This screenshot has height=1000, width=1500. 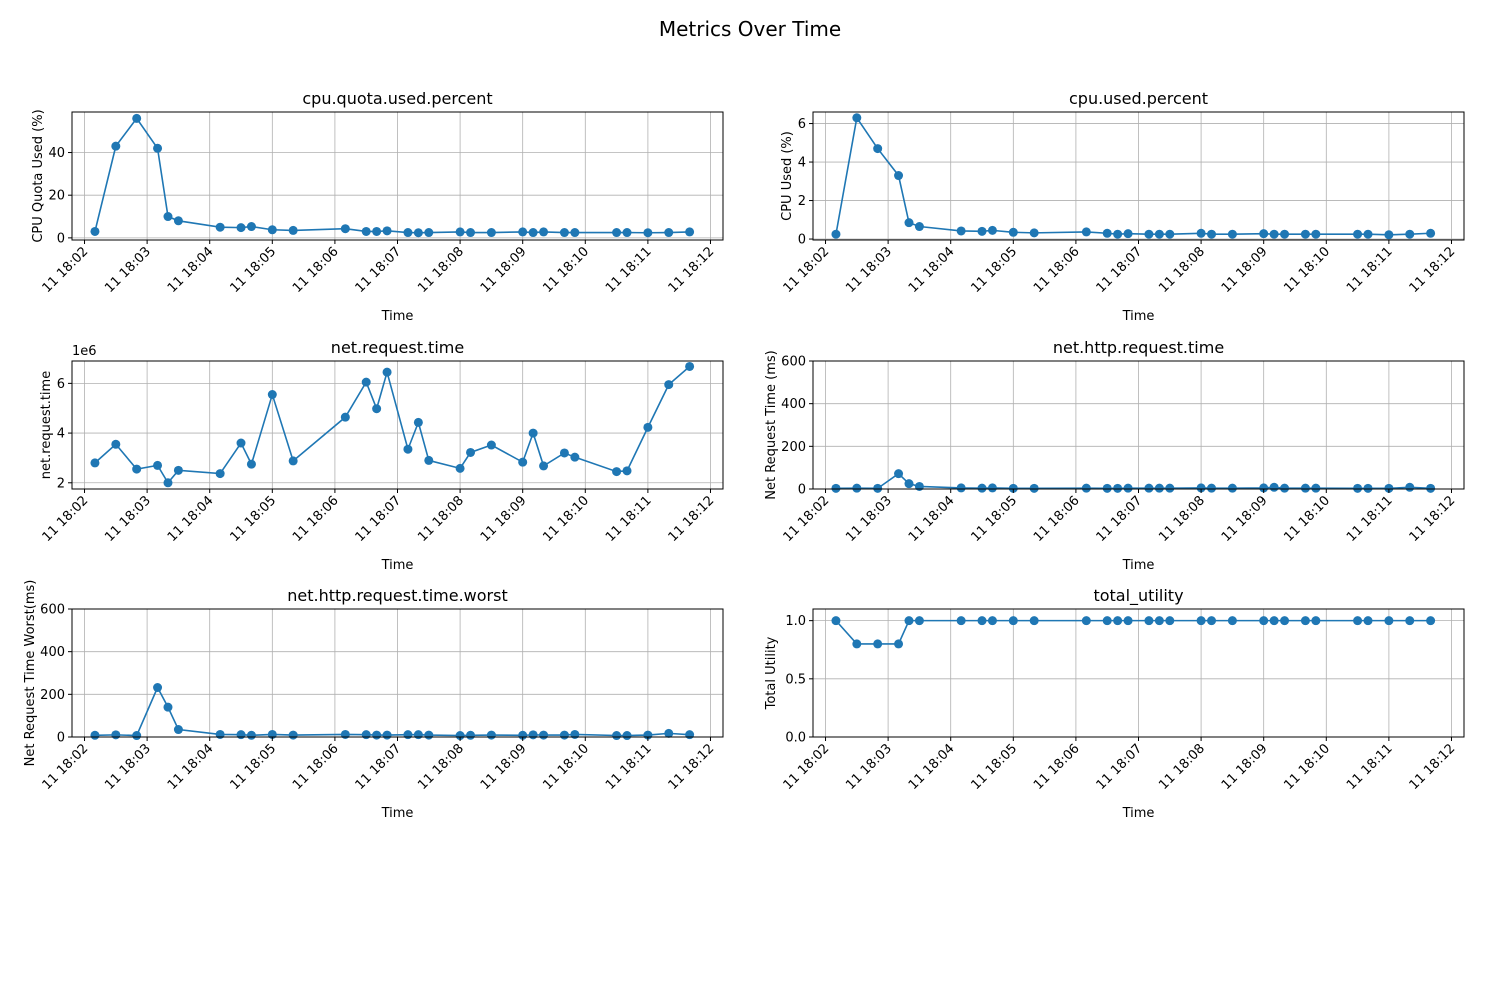 I want to click on y-offset-label: 1e6, so click(x=84, y=351).